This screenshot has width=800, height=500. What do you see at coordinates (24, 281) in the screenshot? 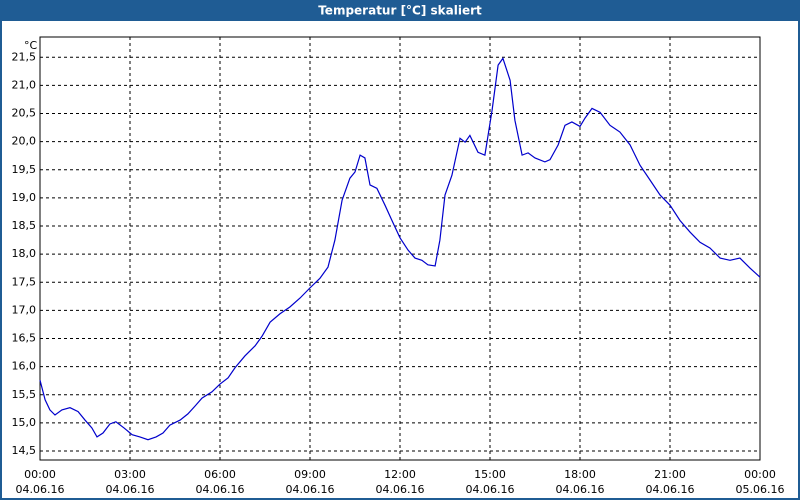
I see `y-tick-label: 17,5` at bounding box center [24, 281].